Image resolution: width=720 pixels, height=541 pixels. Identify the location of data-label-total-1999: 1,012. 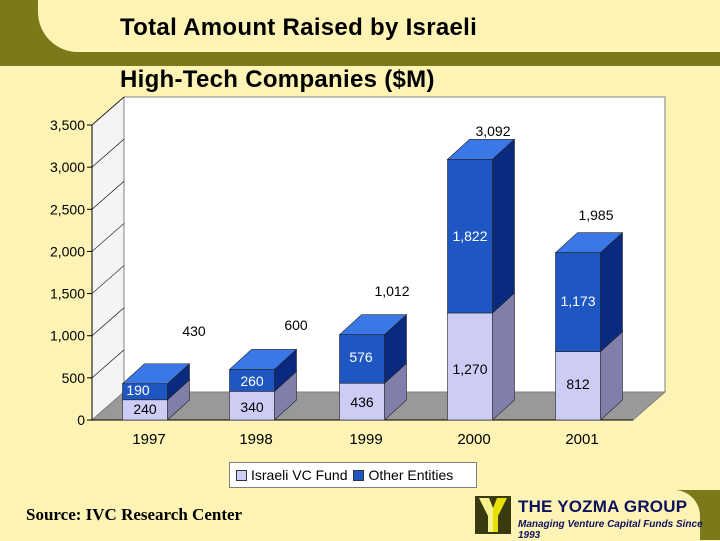
(391, 291).